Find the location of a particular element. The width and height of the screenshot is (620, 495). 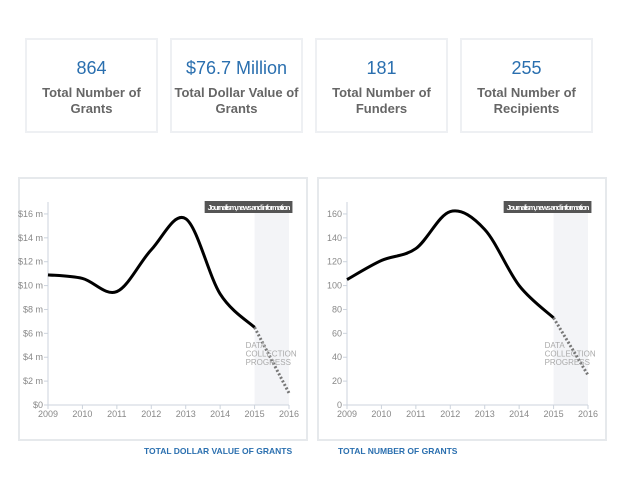

chart-title-number-of-grants: TOTAL NUMBER OF GRANTS is located at coordinates (398, 451).